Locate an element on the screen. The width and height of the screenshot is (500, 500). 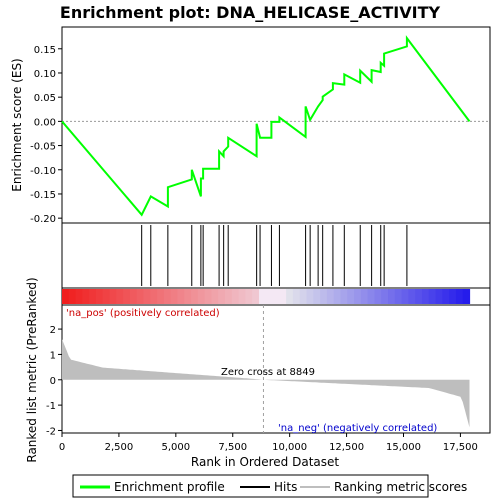
es-y-tick-label: 0.10 is located at coordinates (45, 74).